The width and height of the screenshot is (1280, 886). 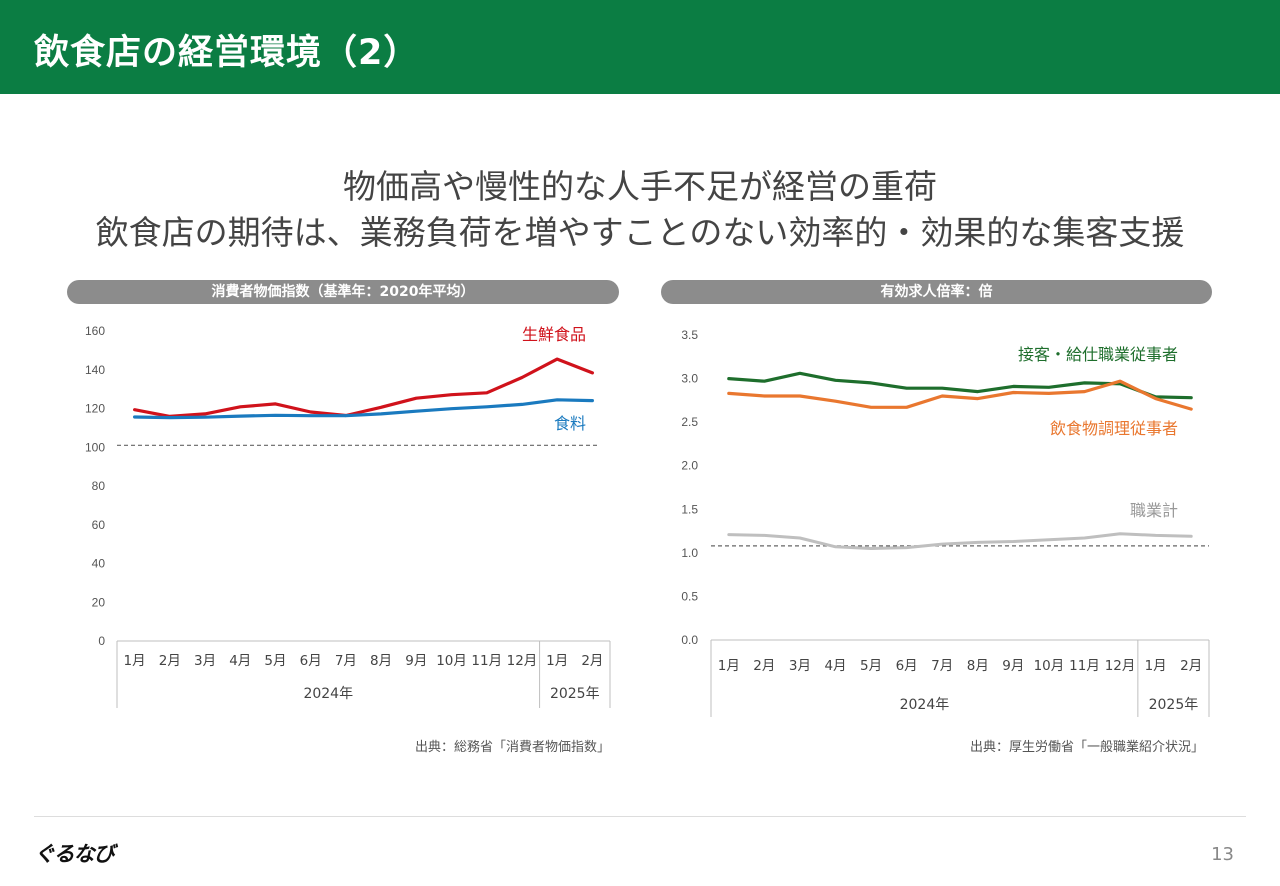 What do you see at coordinates (95, 331) in the screenshot?
I see `y-tick-label: 160` at bounding box center [95, 331].